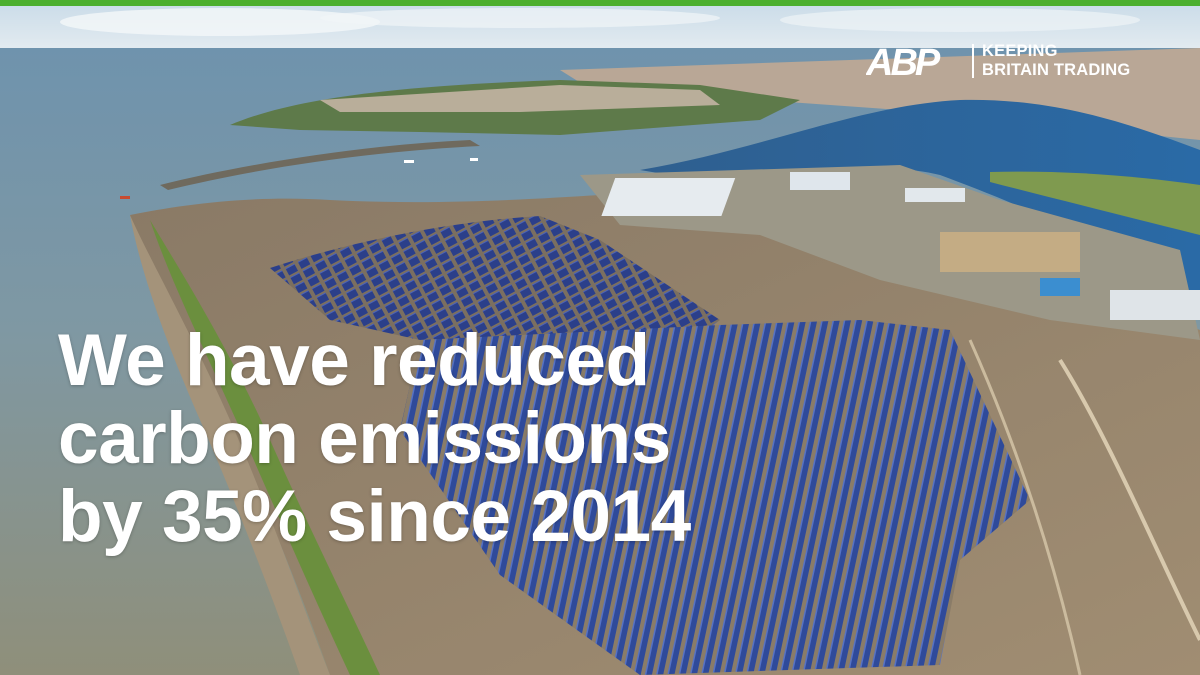 This screenshot has height=675, width=1200. Describe the element at coordinates (1020, 51) in the screenshot. I see `tagline-line-1: KEEPING` at that location.